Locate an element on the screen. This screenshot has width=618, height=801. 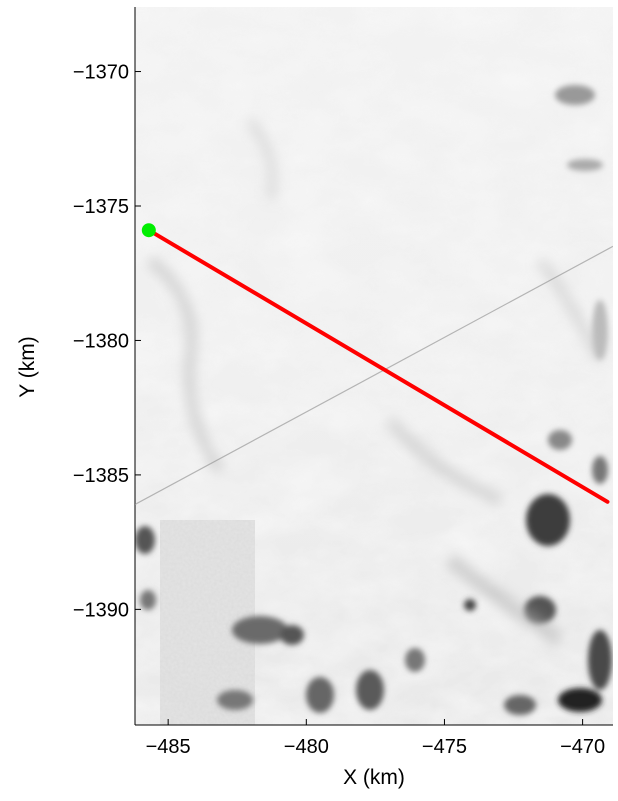
track-start-marker is located at coordinates (148, 230).